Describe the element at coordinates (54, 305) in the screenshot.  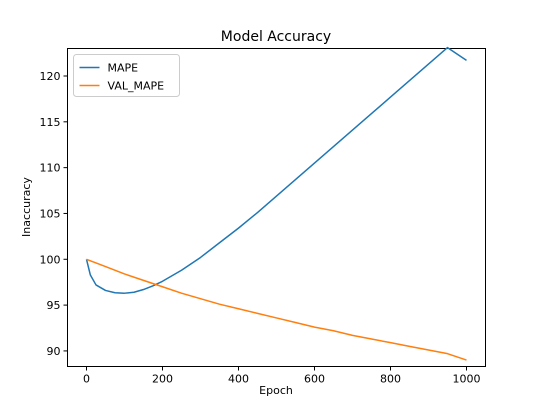
I see `y-tick-label: 95` at that location.